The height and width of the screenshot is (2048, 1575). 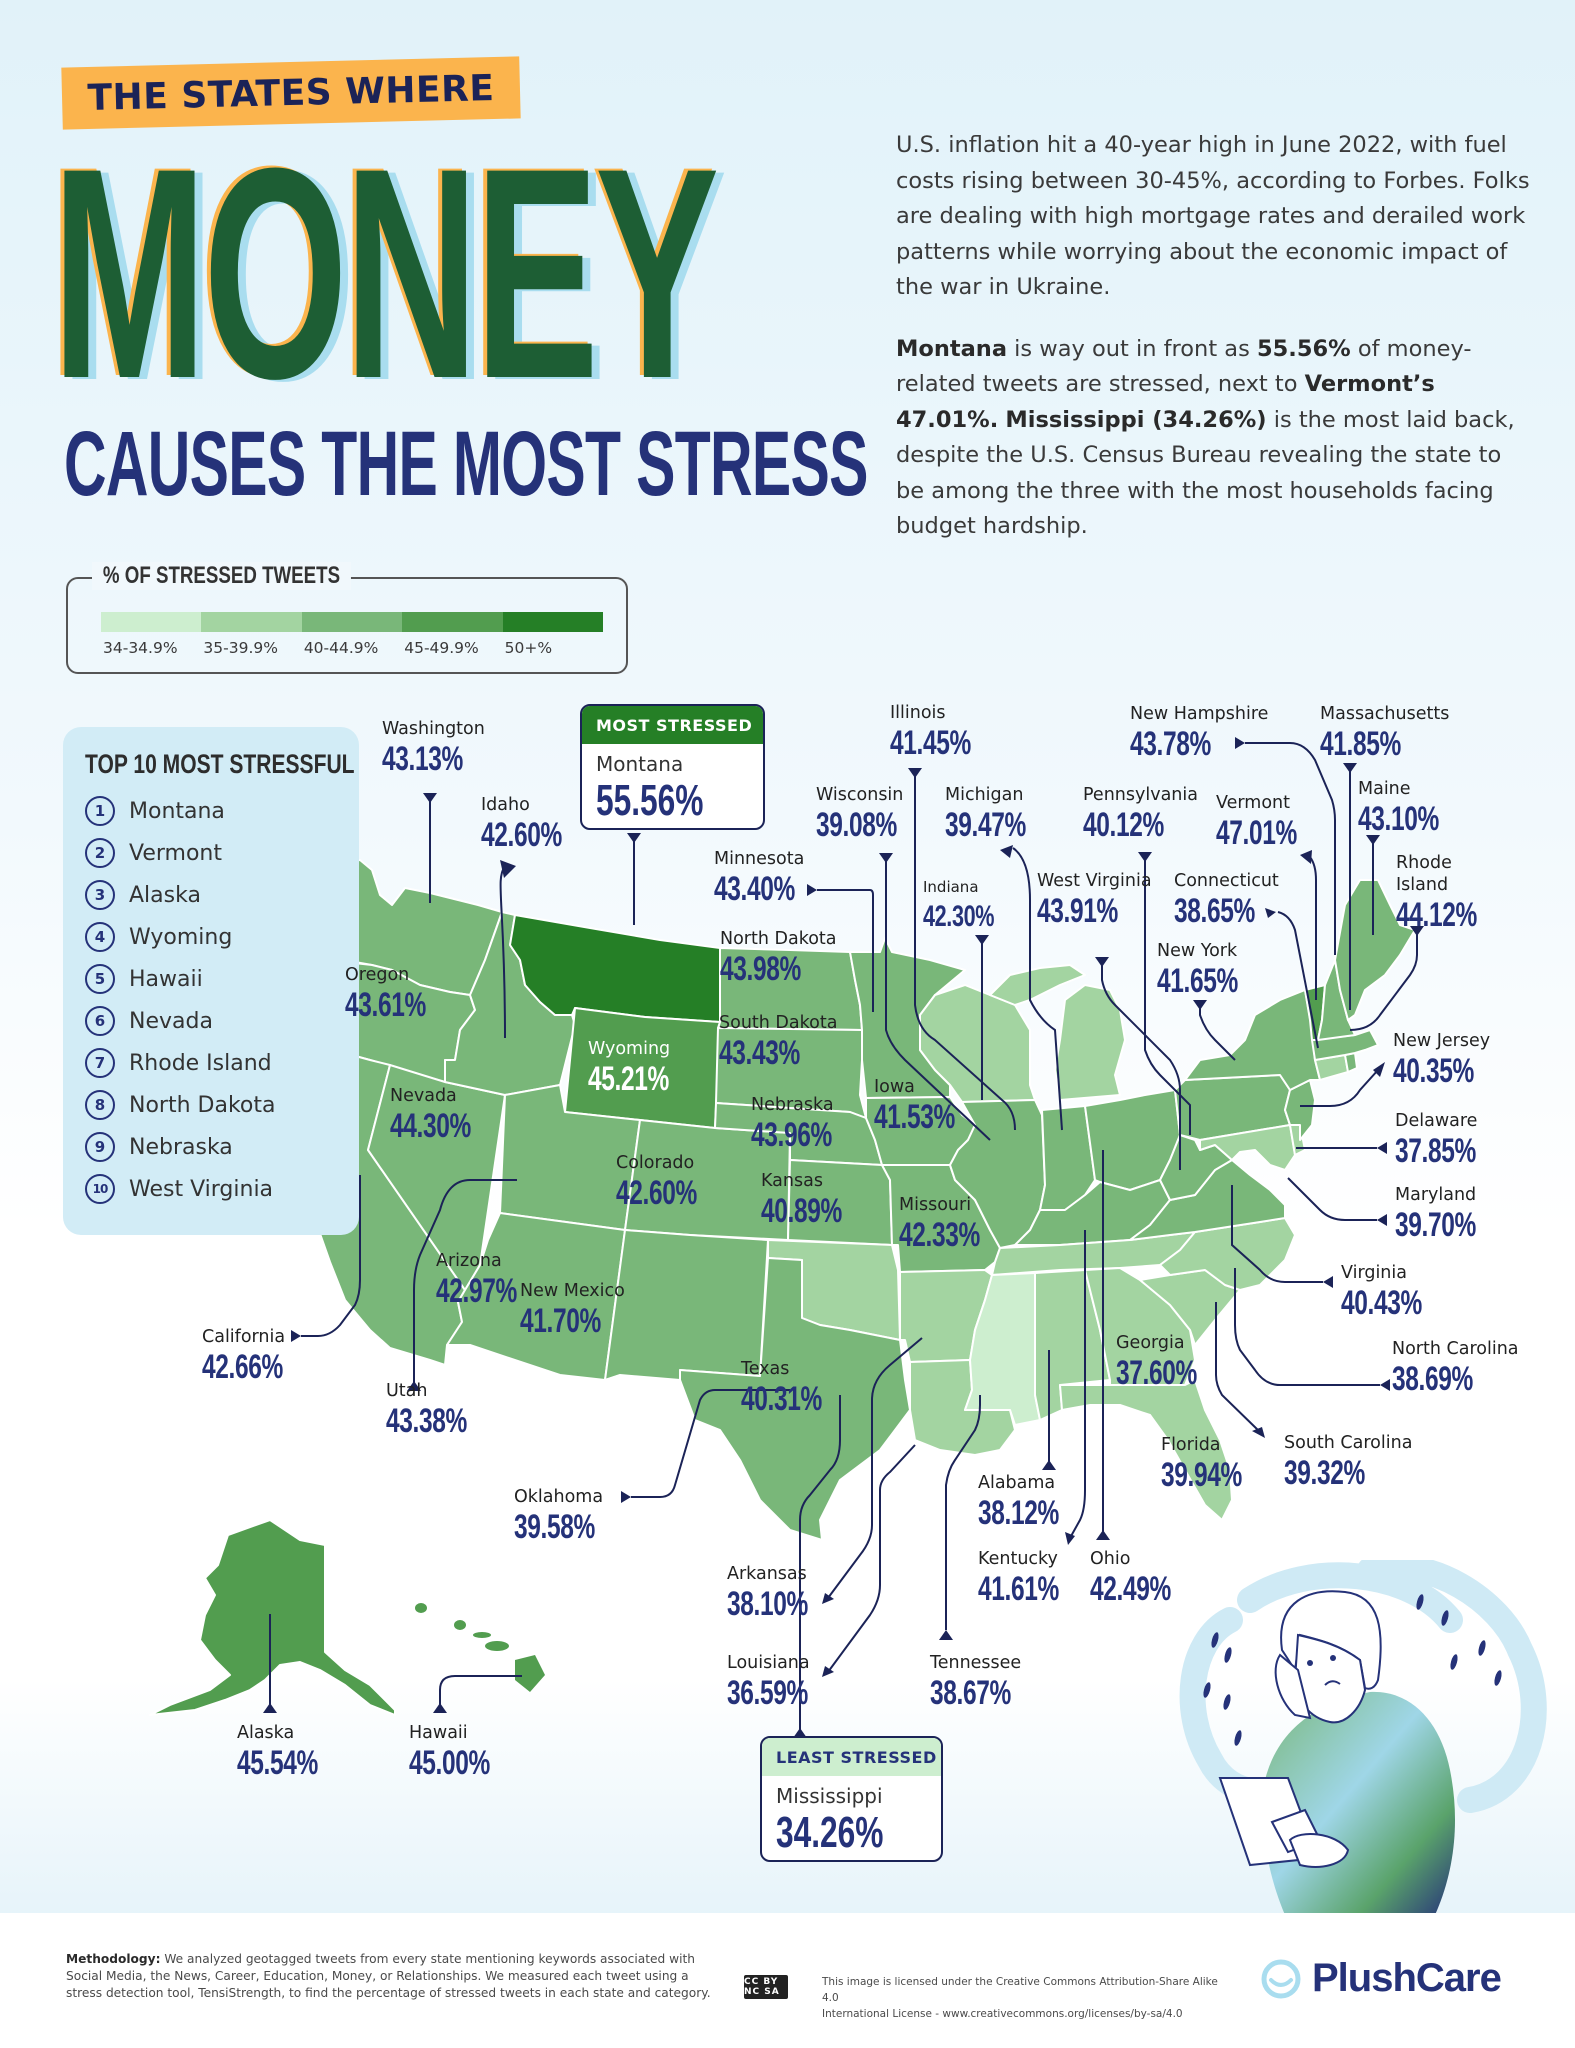 What do you see at coordinates (1281, 1978) in the screenshot?
I see `plushcare-logo-icon` at bounding box center [1281, 1978].